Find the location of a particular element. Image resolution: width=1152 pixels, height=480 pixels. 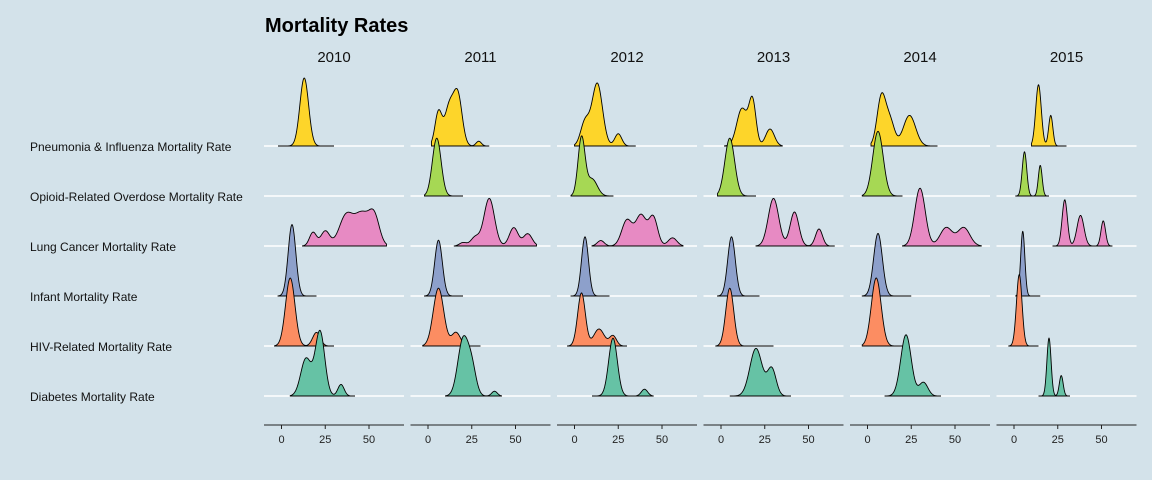

ridge-2014-opioid-related-overdose-mortality-rate is located at coordinates (882, 163).